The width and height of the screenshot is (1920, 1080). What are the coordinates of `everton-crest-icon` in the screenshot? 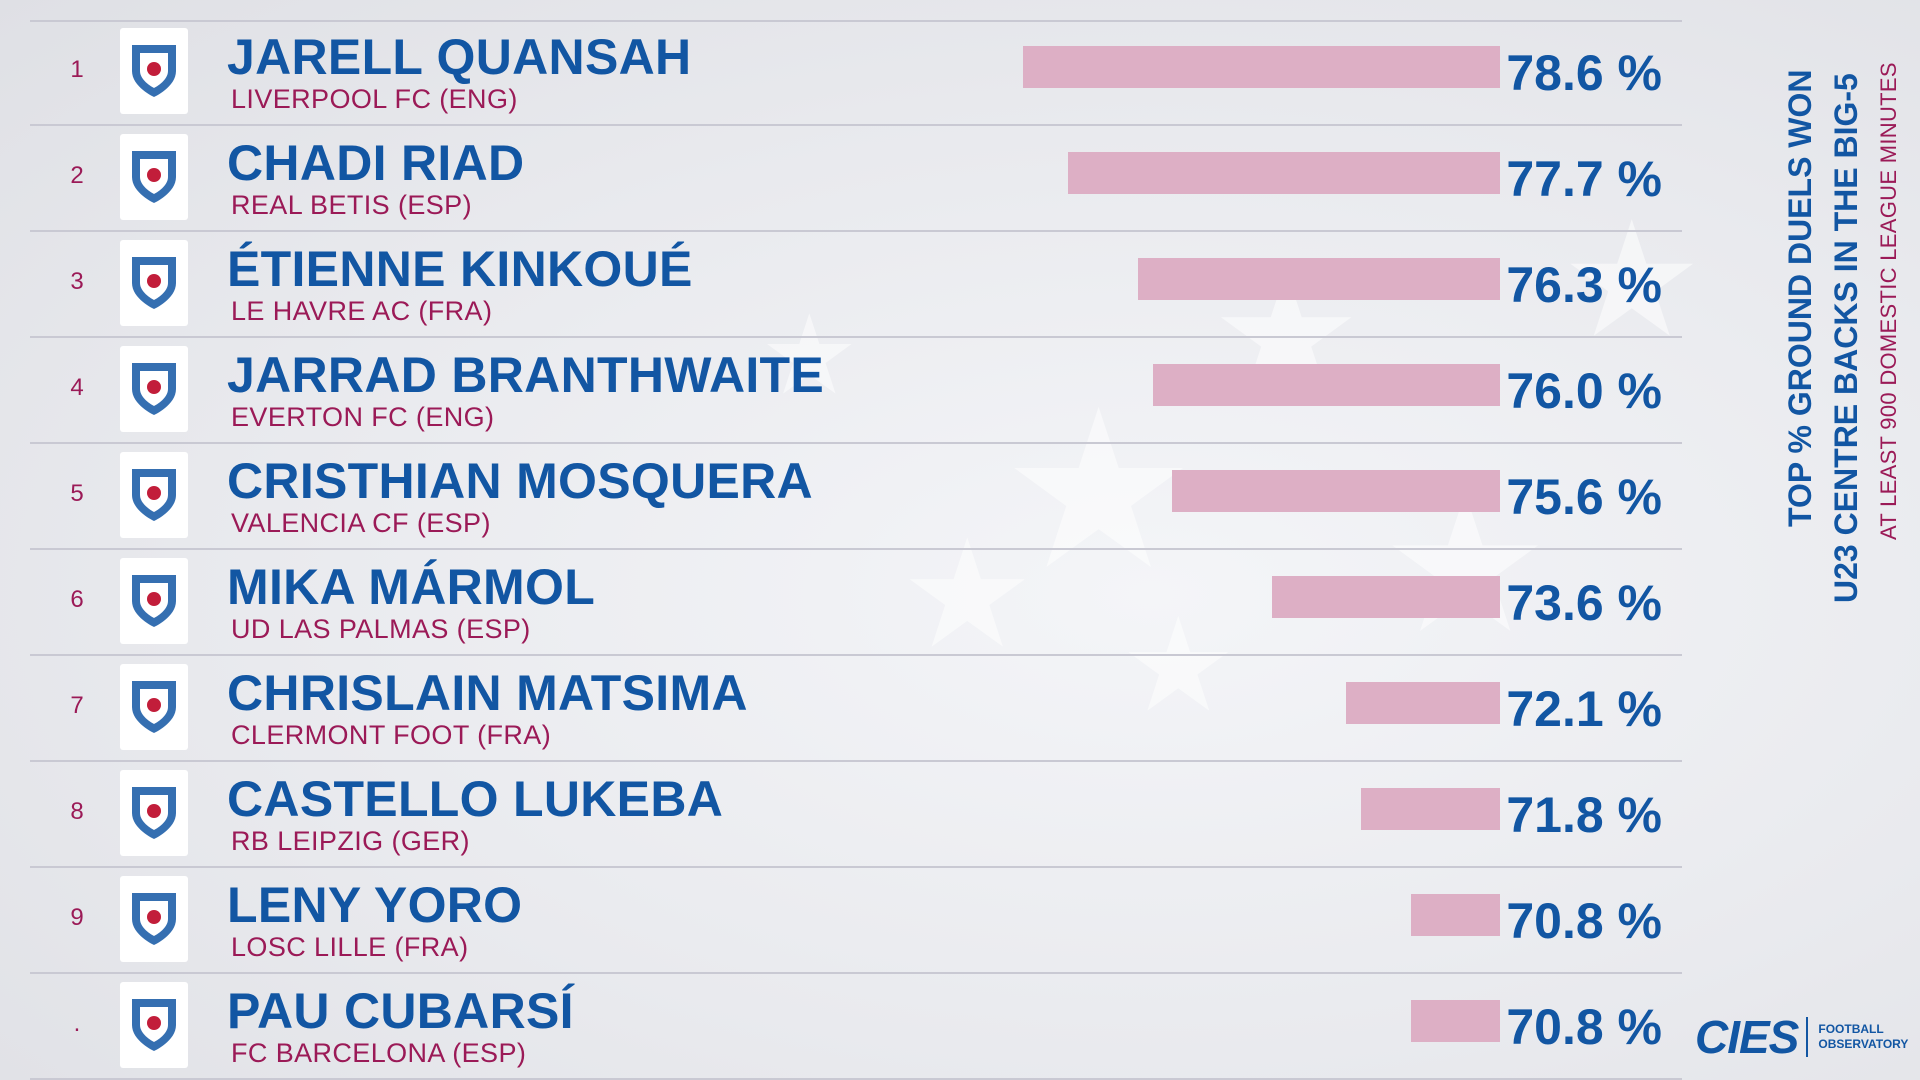 It's located at (154, 389).